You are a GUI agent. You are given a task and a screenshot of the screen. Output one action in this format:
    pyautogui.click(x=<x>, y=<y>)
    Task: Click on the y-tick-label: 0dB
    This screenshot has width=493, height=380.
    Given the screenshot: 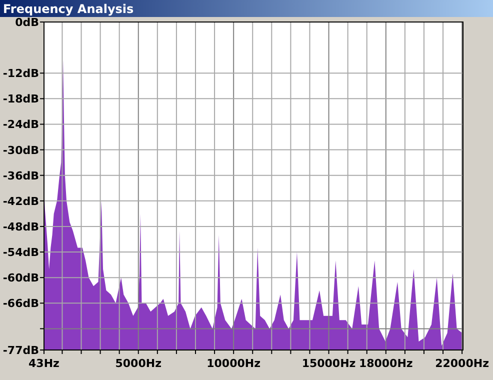 What is the action you would take?
    pyautogui.click(x=27, y=22)
    